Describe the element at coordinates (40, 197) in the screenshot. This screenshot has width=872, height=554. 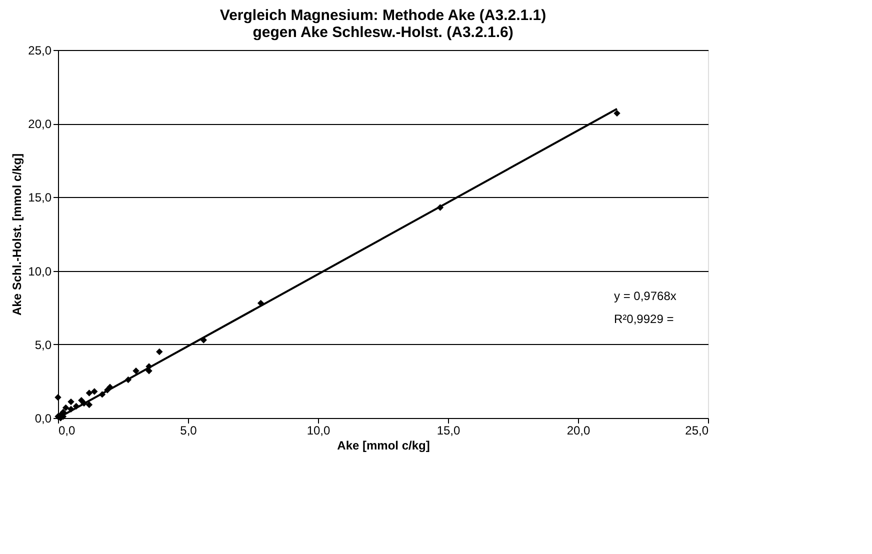
I see `y-tick-label: 15,0` at that location.